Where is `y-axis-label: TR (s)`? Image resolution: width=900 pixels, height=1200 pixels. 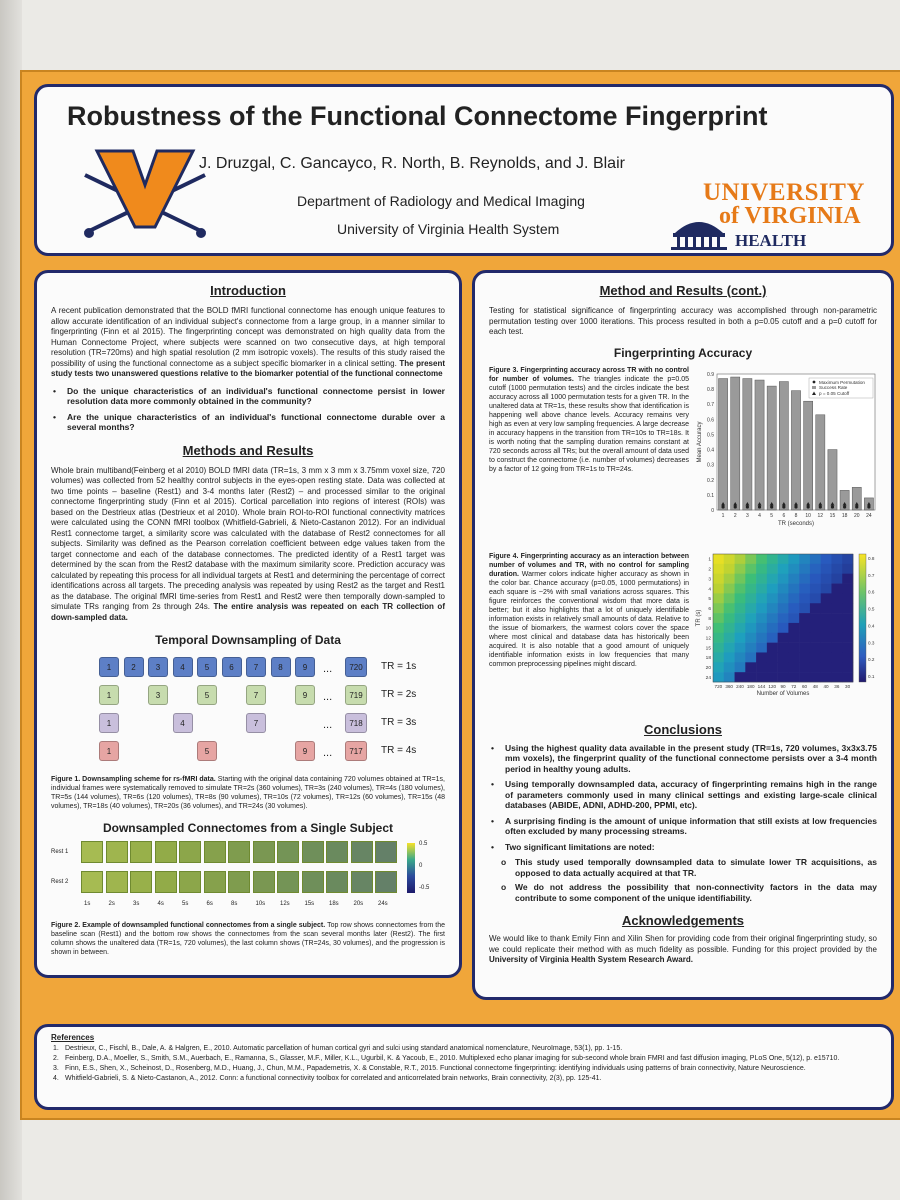
y-axis-label: TR (s) is located at coordinates (699, 617).